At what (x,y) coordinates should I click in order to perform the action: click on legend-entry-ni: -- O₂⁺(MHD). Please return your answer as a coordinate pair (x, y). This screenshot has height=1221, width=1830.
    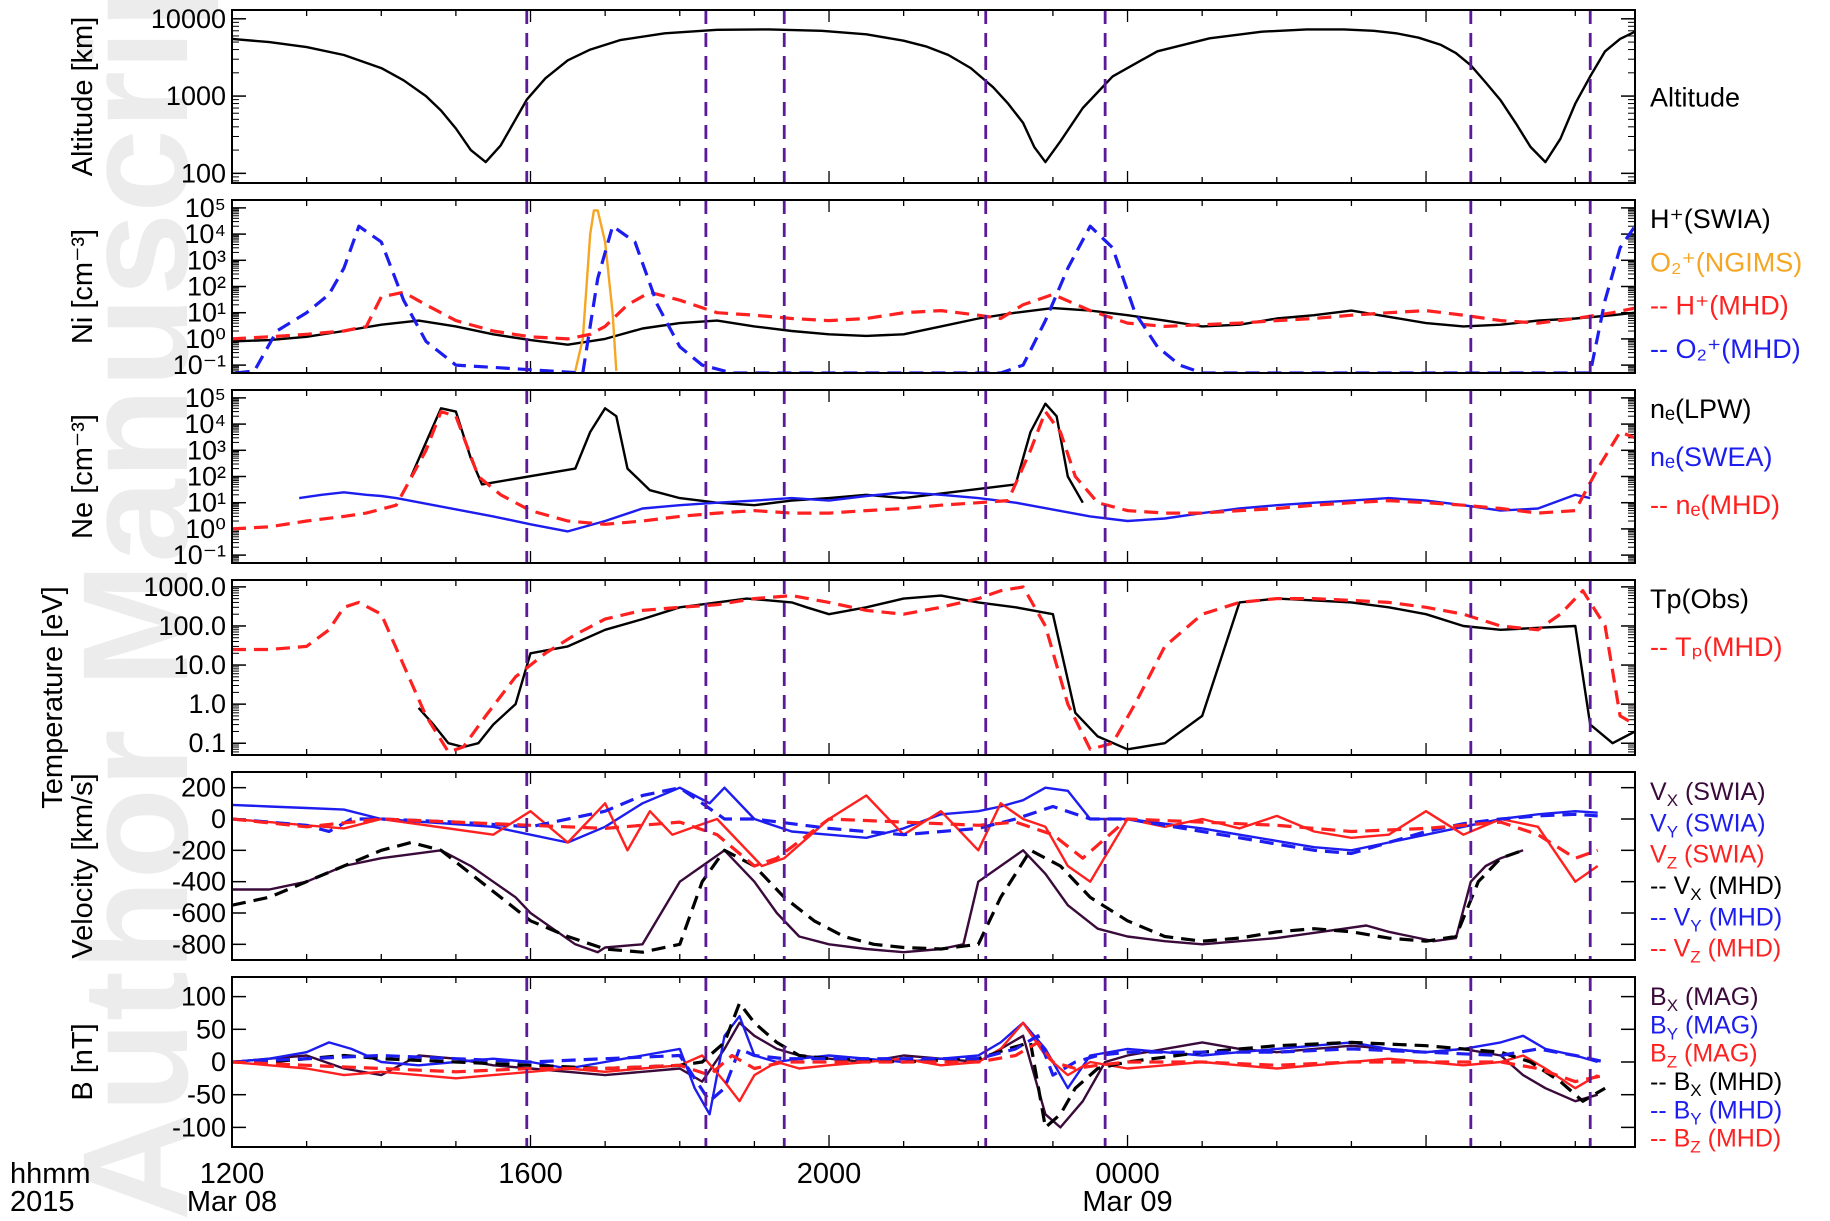
    Looking at the image, I should click on (1725, 349).